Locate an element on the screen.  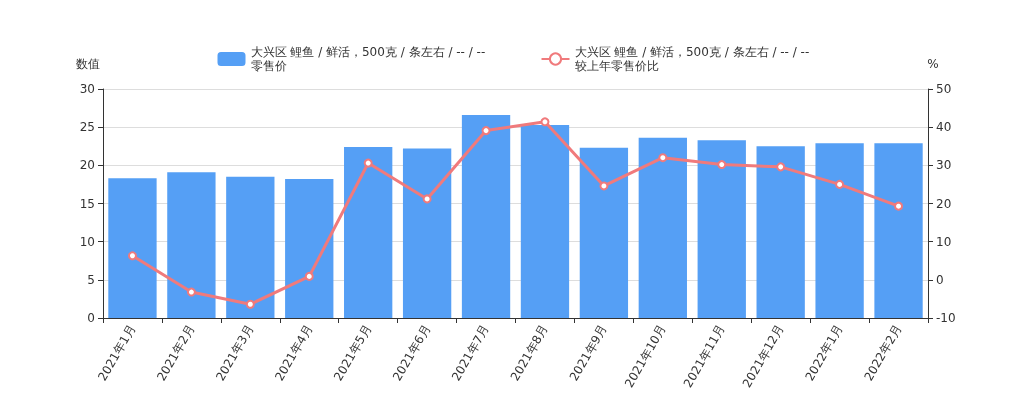
y2-tick-label: 30 is located at coordinates (944, 165).